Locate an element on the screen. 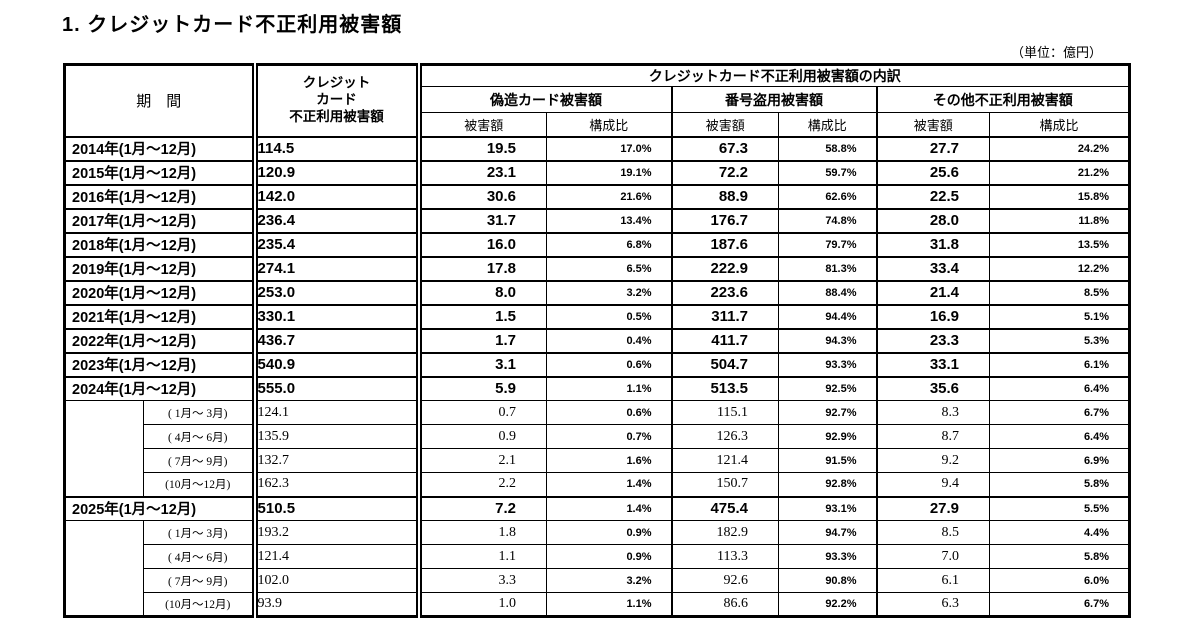  header-total-line3: 不正利用被害額 is located at coordinates (336, 117).